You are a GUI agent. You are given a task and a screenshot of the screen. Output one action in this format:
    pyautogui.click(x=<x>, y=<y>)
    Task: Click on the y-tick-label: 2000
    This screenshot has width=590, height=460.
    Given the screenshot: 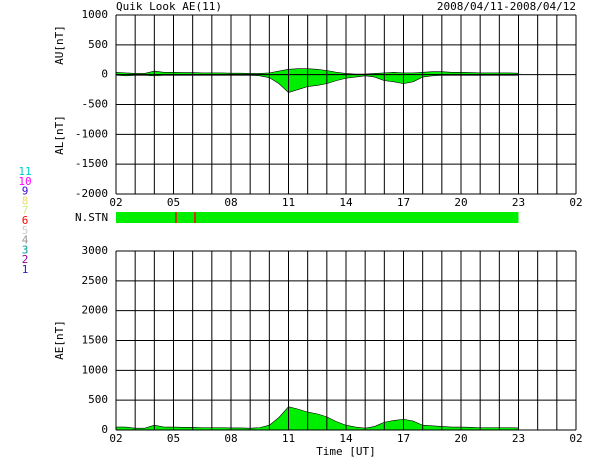 What is the action you would take?
    pyautogui.click(x=95, y=310)
    